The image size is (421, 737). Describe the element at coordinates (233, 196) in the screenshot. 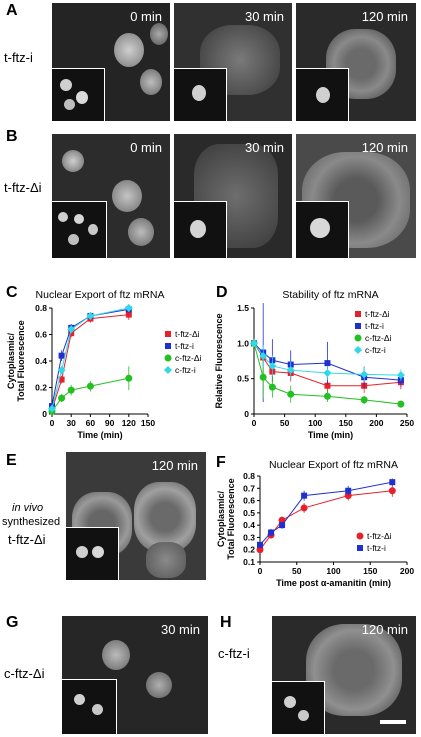

I see `micrograph-b-30: 30 min` at that location.